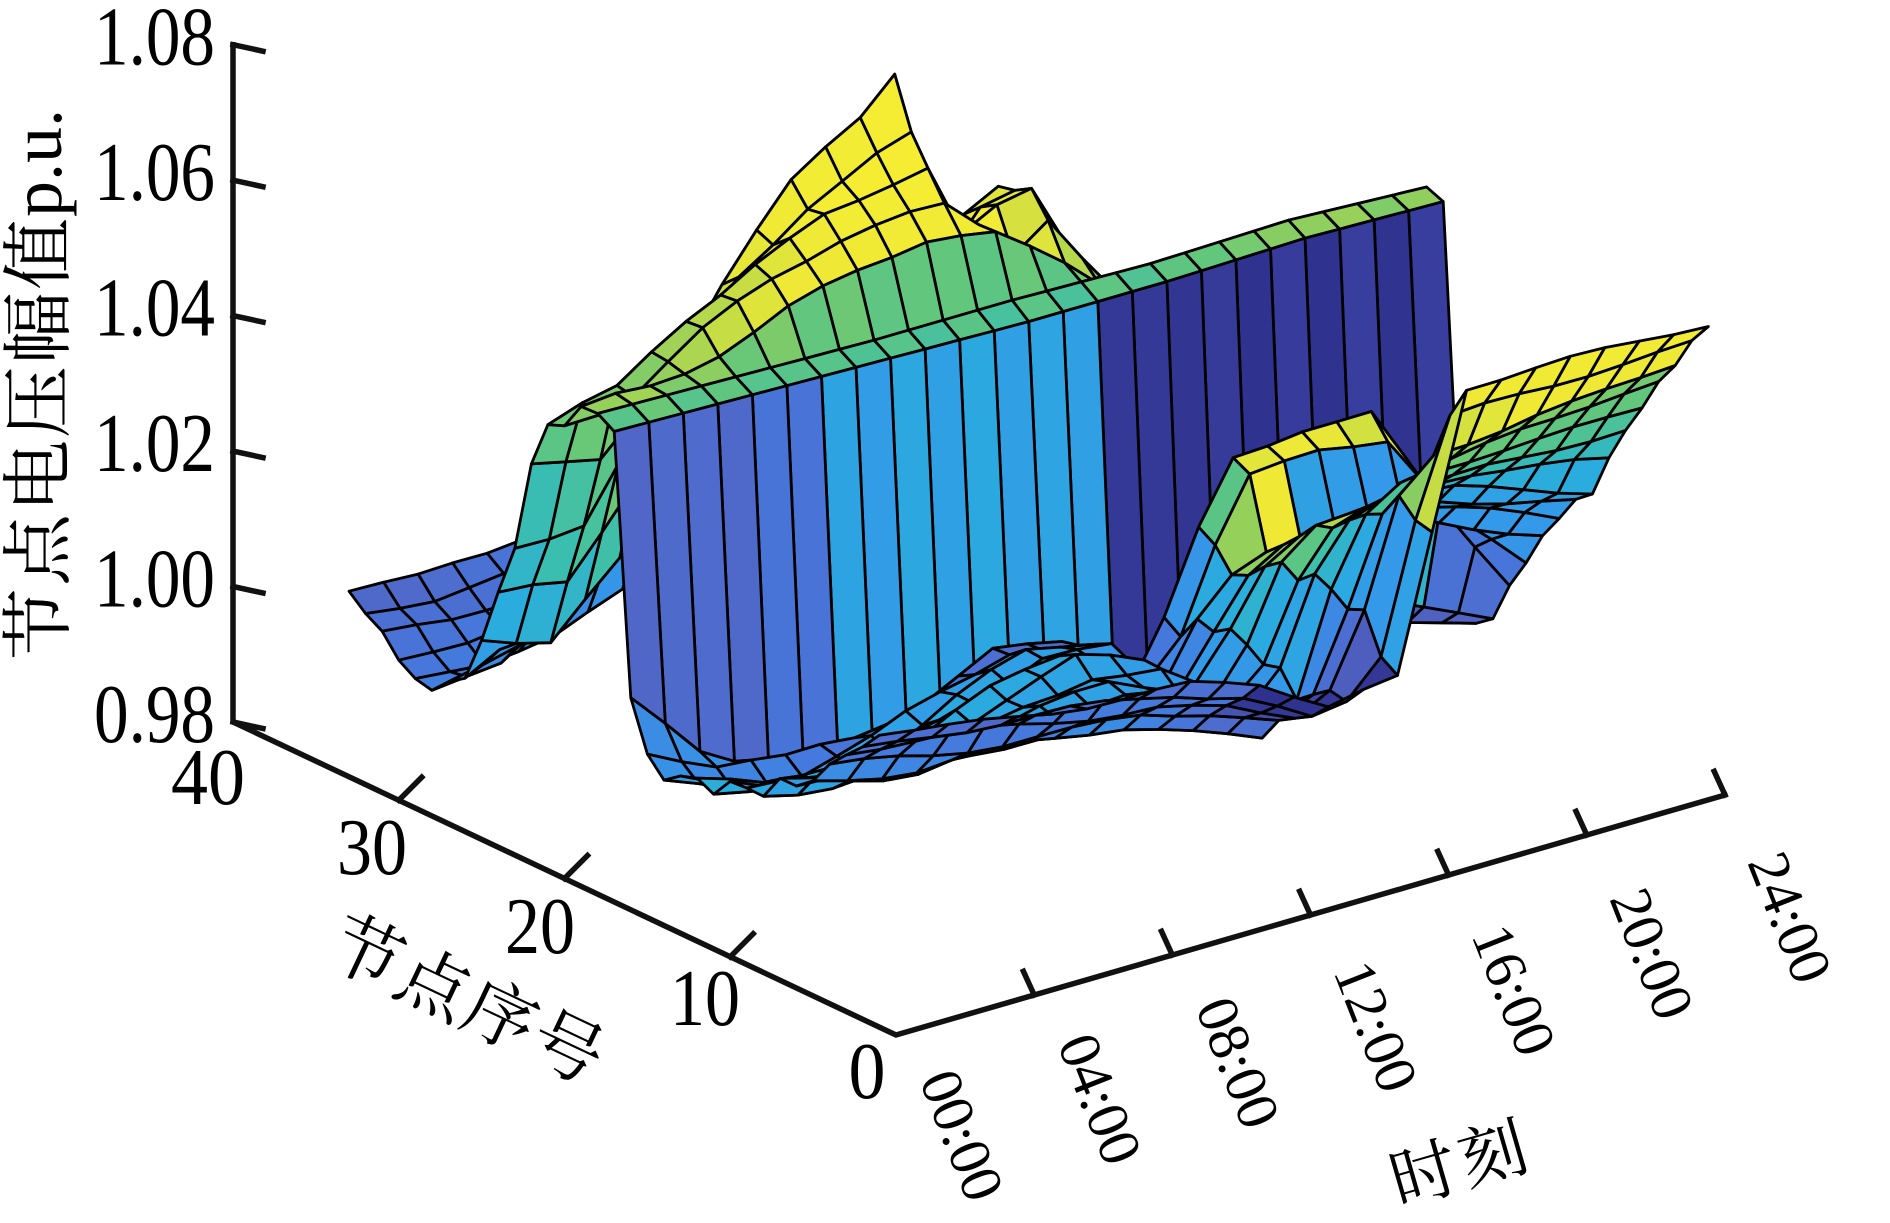 Image resolution: width=1890 pixels, height=1223 pixels. Describe the element at coordinates (154, 443) in the screenshot. I see `svg-text: 1.02` at that location.